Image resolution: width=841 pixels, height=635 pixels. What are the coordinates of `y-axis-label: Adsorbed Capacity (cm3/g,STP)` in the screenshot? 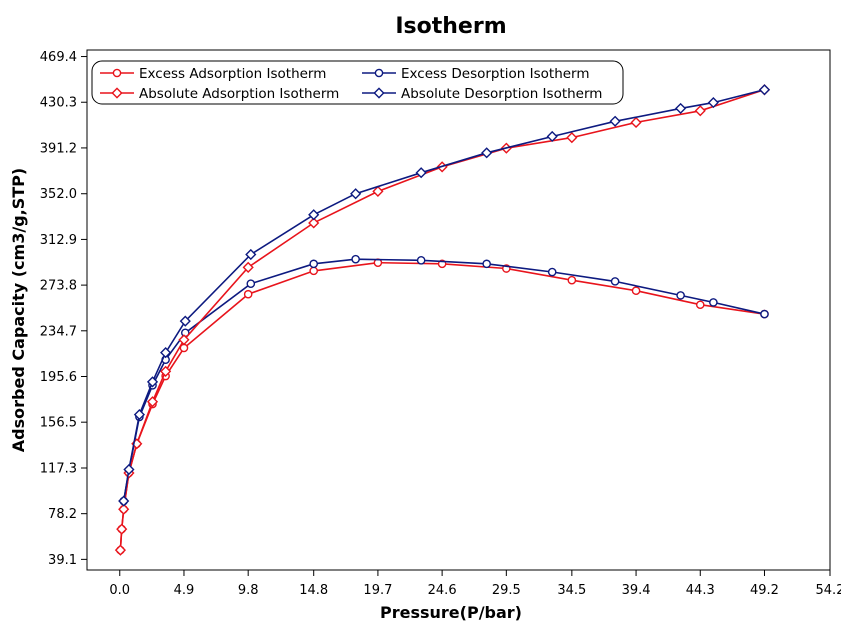 It's located at (18, 310).